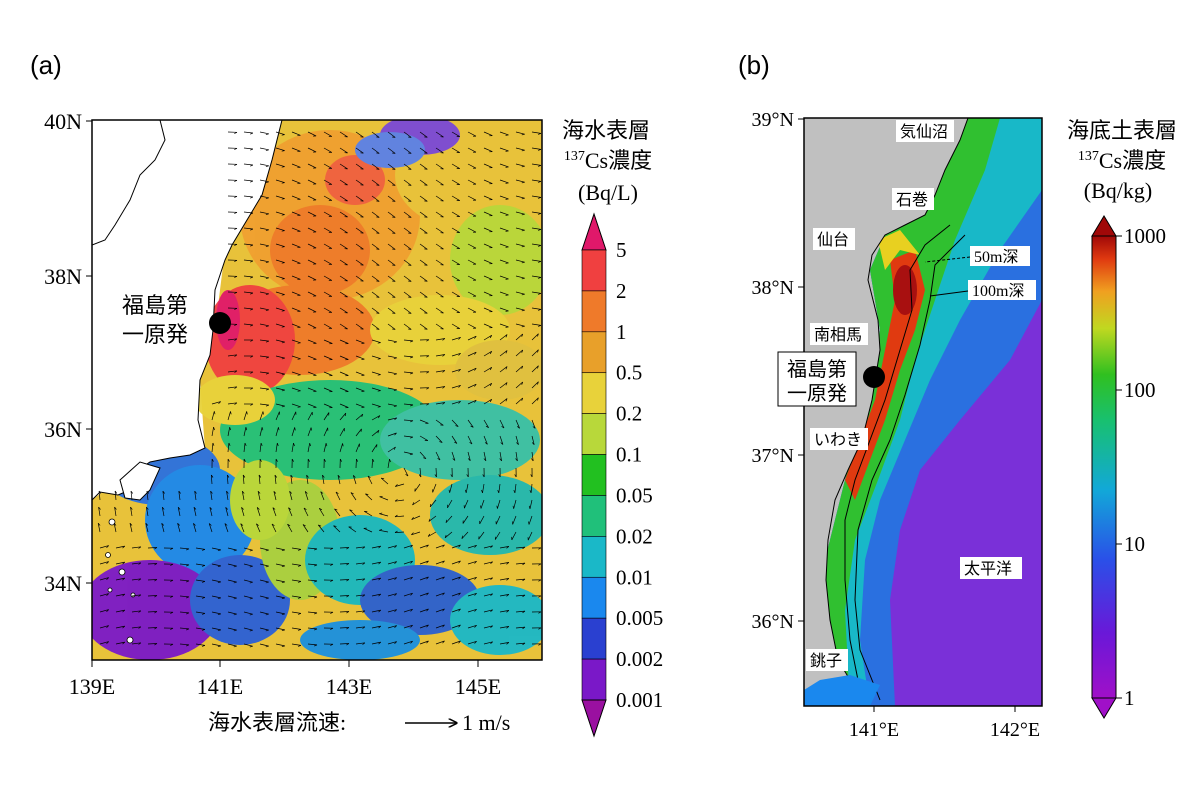 The image size is (1200, 800). Describe the element at coordinates (220, 686) in the screenshot. I see `lon-tick-141e: 141E` at that location.